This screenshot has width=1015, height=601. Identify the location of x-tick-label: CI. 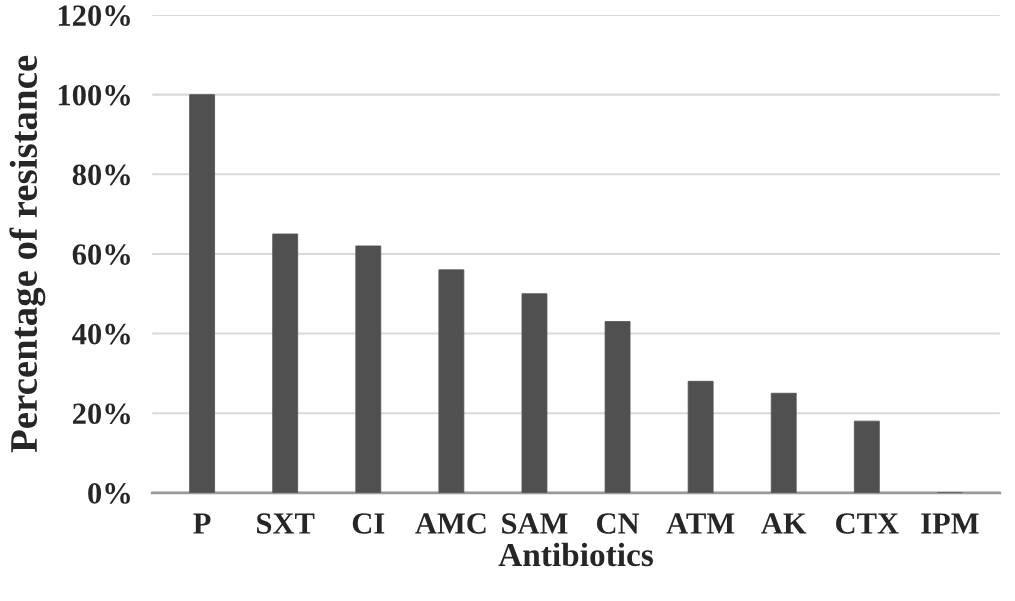
(368, 523).